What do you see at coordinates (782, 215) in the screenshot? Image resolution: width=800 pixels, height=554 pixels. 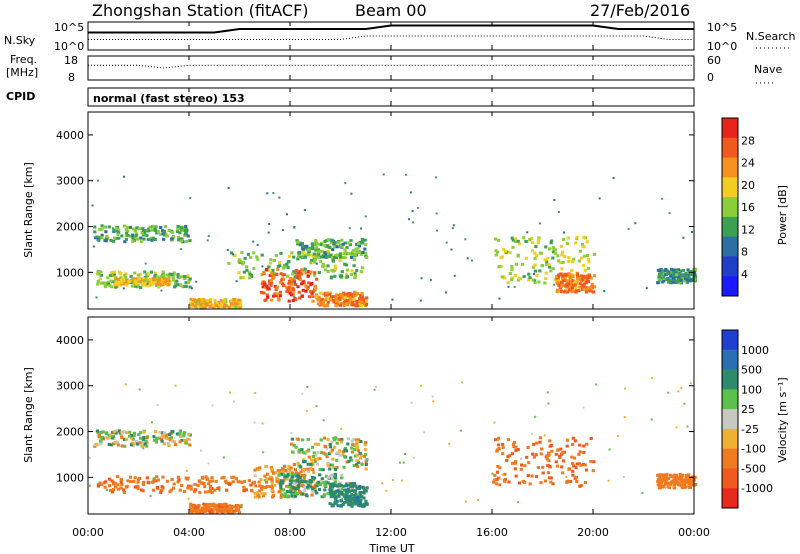 I see `power-colorbar-label: Power [dB]` at bounding box center [782, 215].